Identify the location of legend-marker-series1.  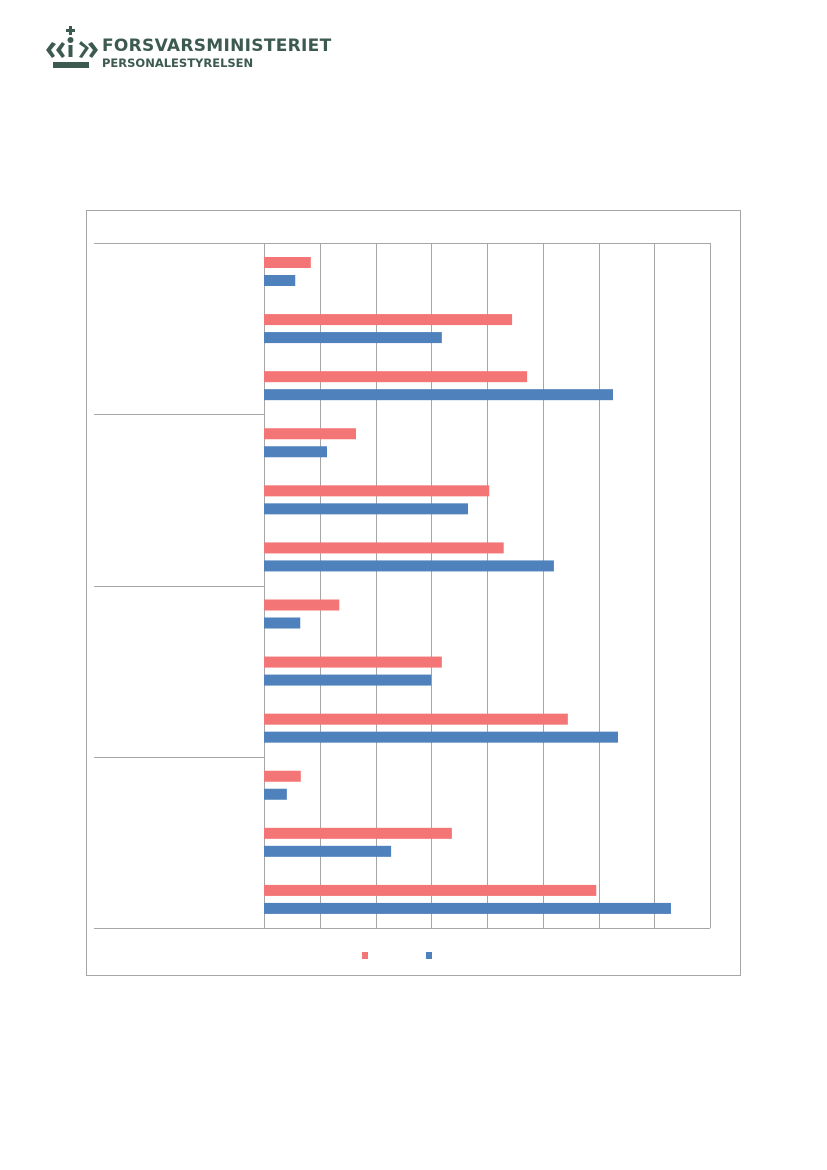
(365, 955).